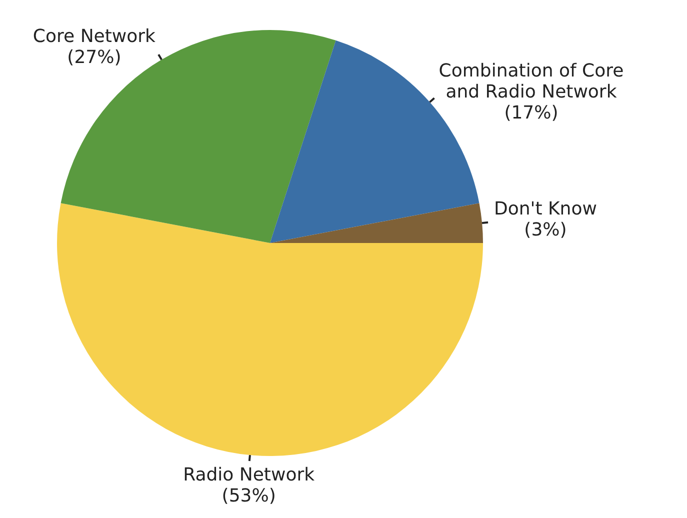 The height and width of the screenshot is (518, 687). Describe the element at coordinates (249, 475) in the screenshot. I see `slice-label: Radio Network` at that location.